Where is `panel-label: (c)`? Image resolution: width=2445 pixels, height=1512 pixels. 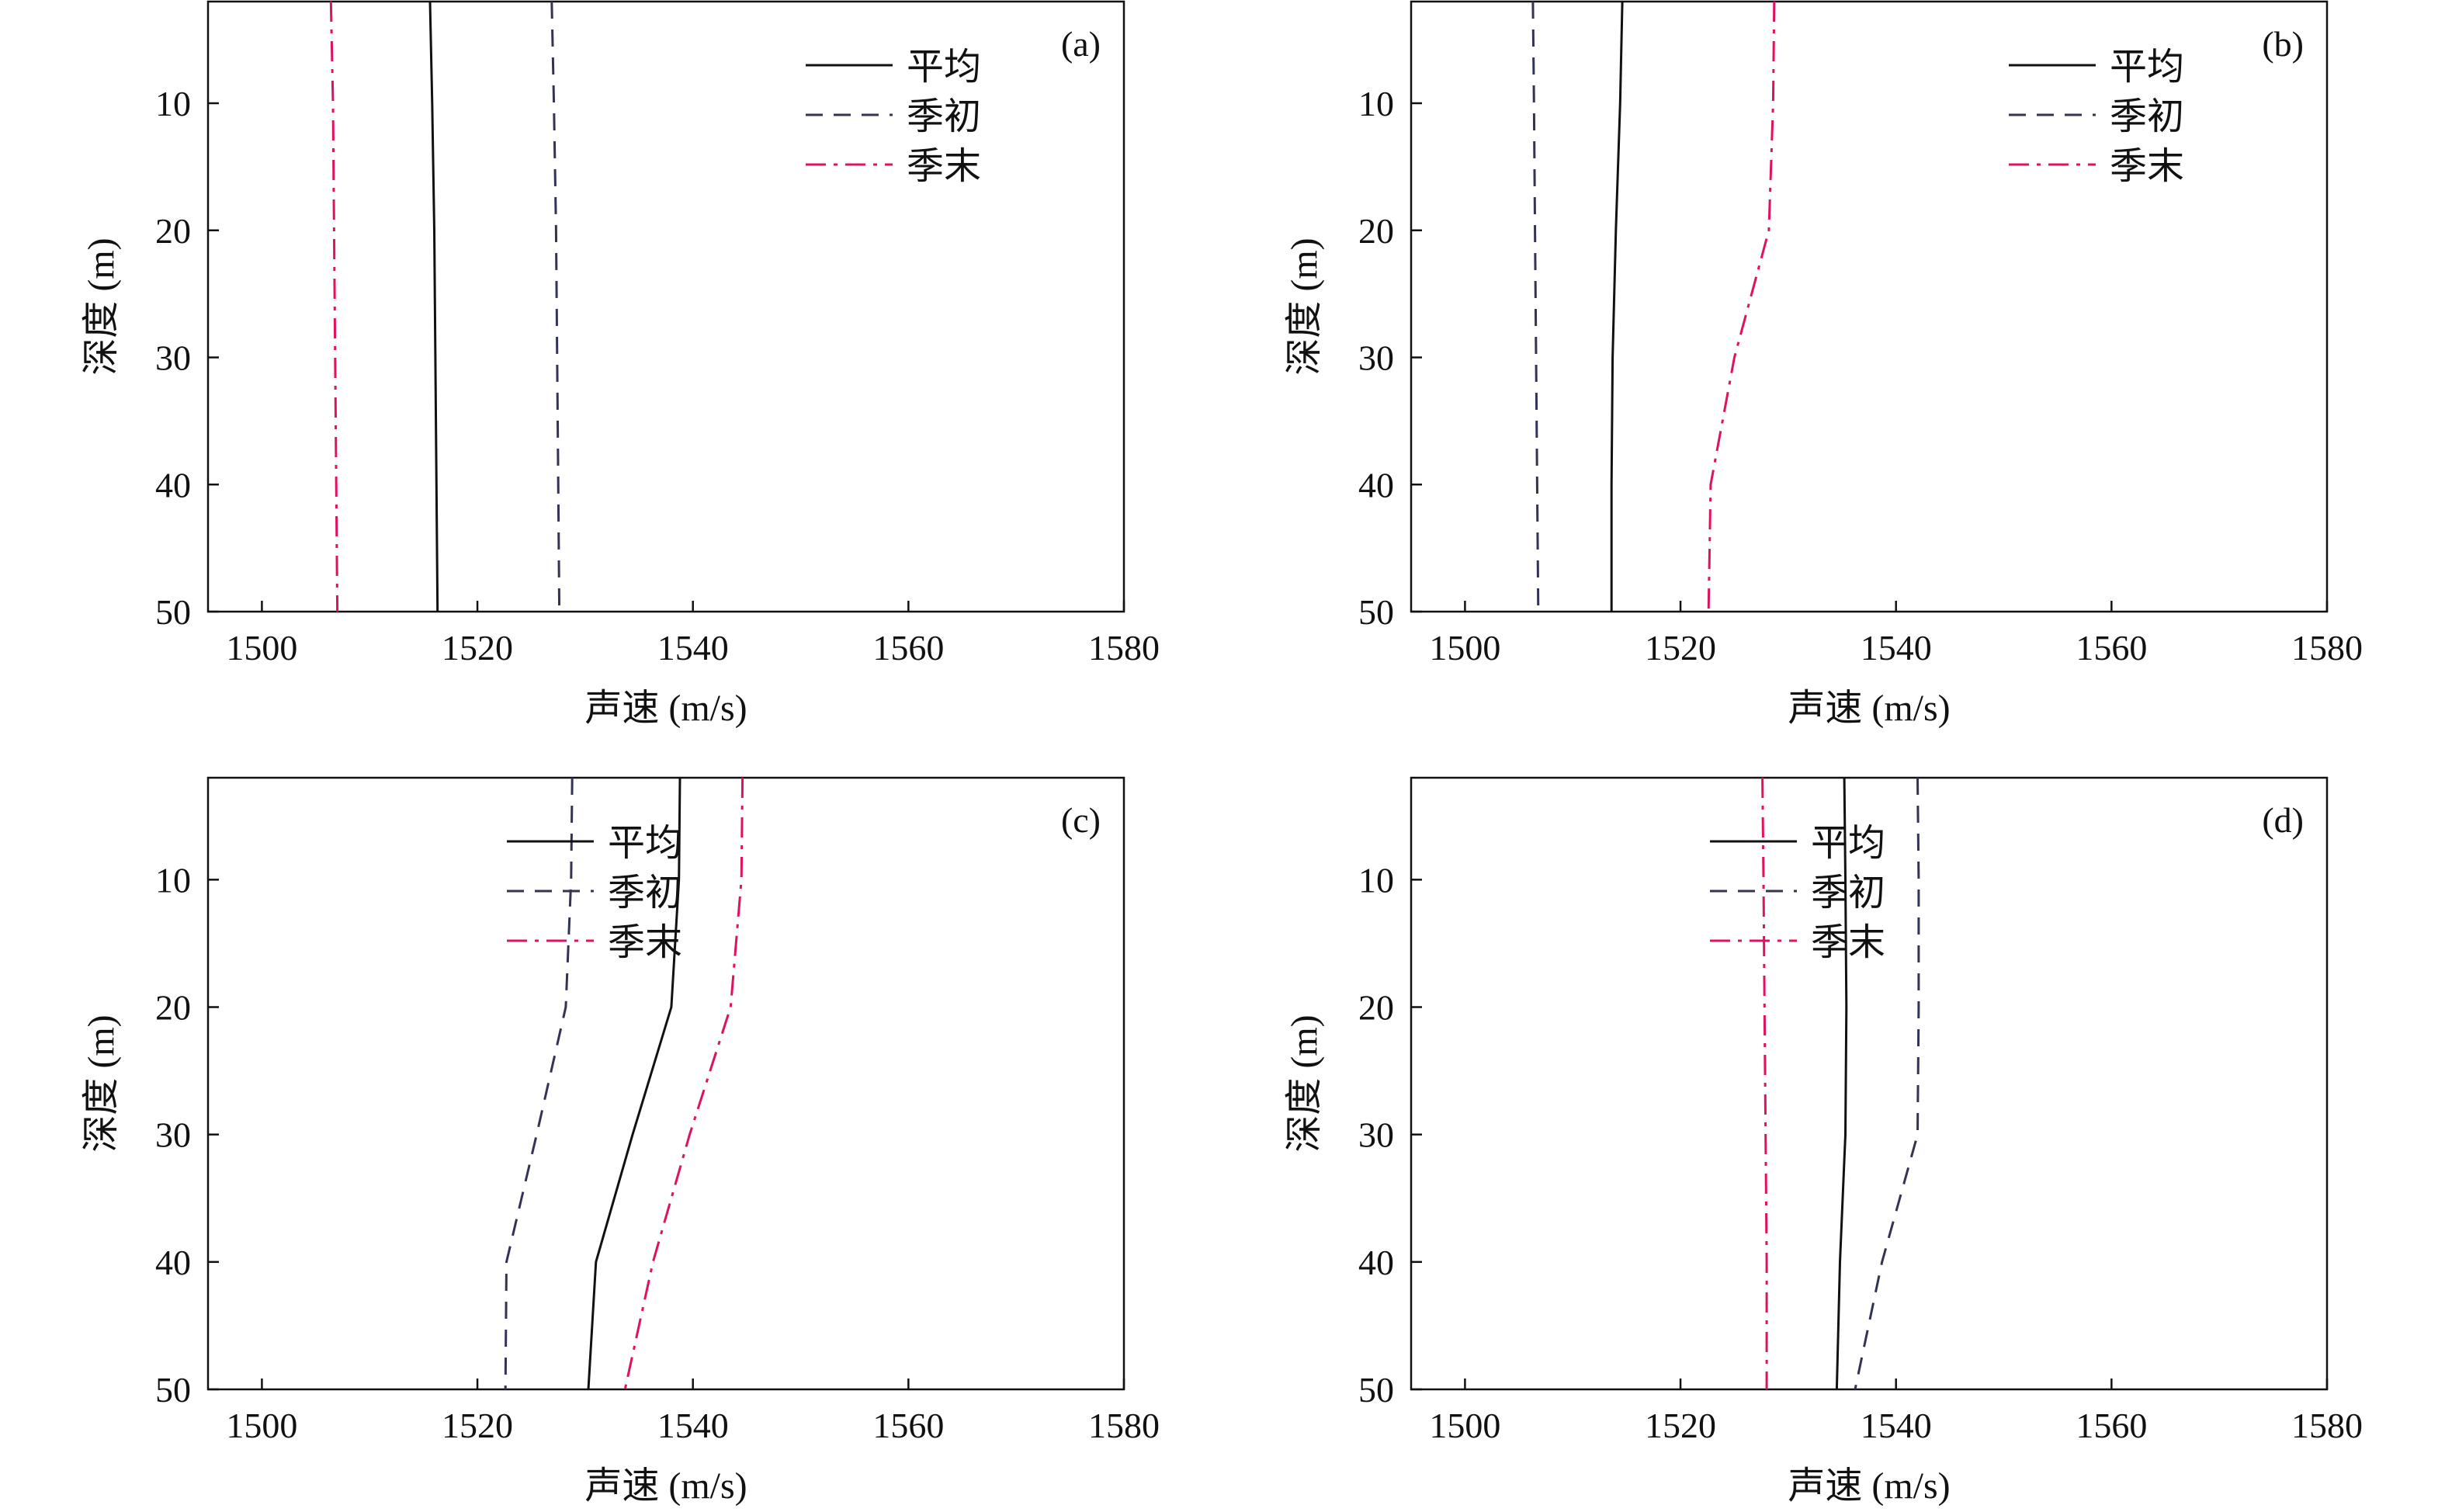
panel-label: (c) is located at coordinates (1081, 820).